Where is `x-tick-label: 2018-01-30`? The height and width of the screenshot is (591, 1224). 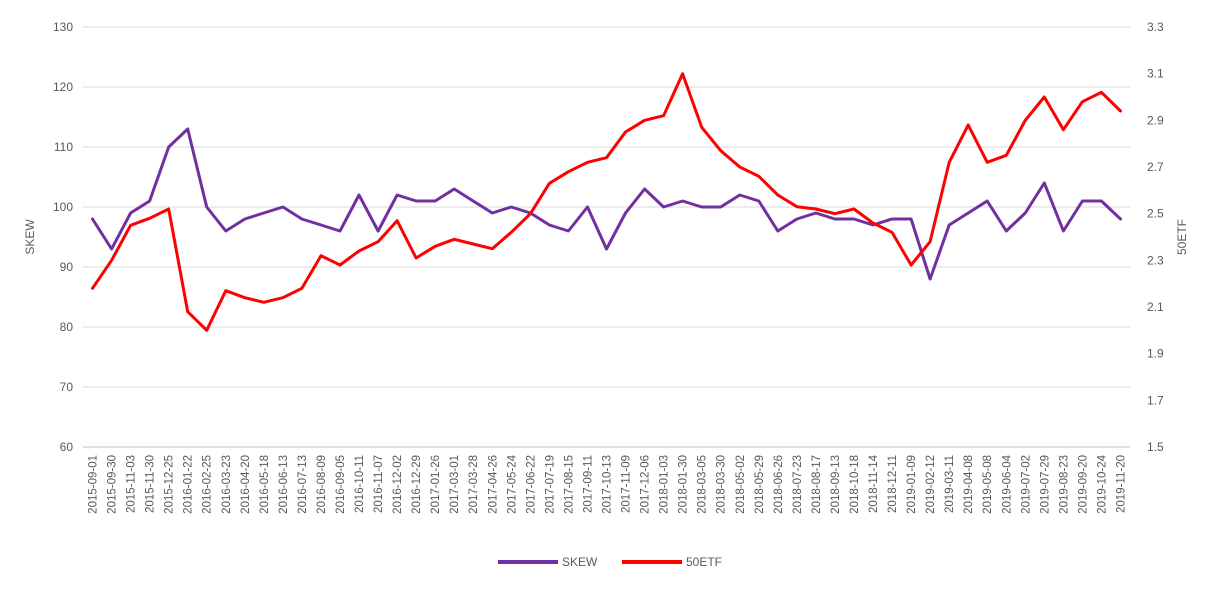
x-tick-label: 2018-01-30 is located at coordinates (684, 484).